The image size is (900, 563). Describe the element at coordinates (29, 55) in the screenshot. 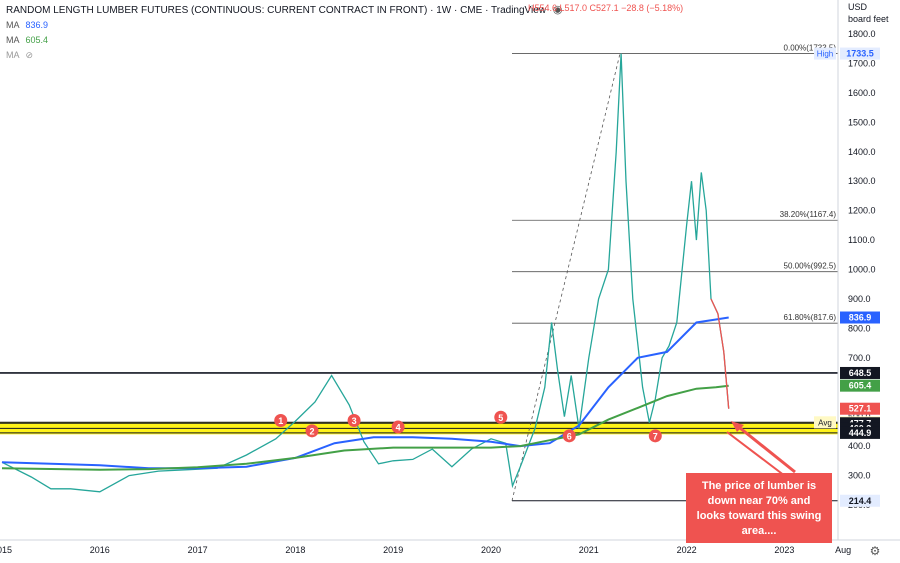

I see `eye-hidden-icon: ⊘` at that location.